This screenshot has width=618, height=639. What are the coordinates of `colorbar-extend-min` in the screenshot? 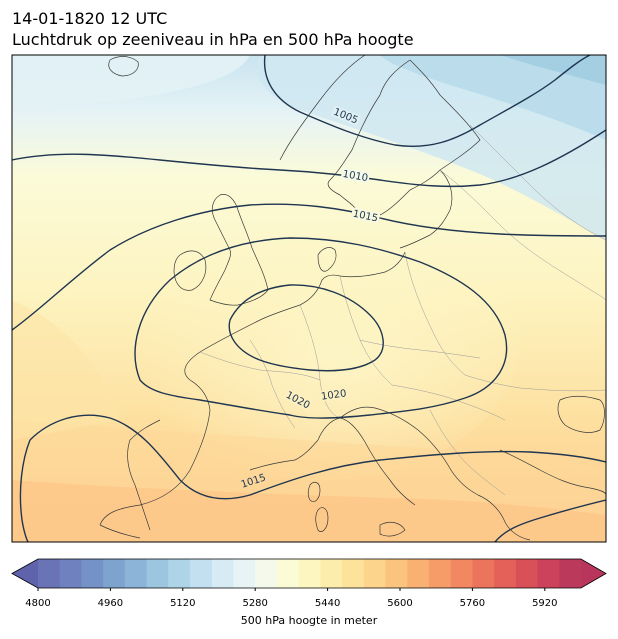 It's located at (25, 573).